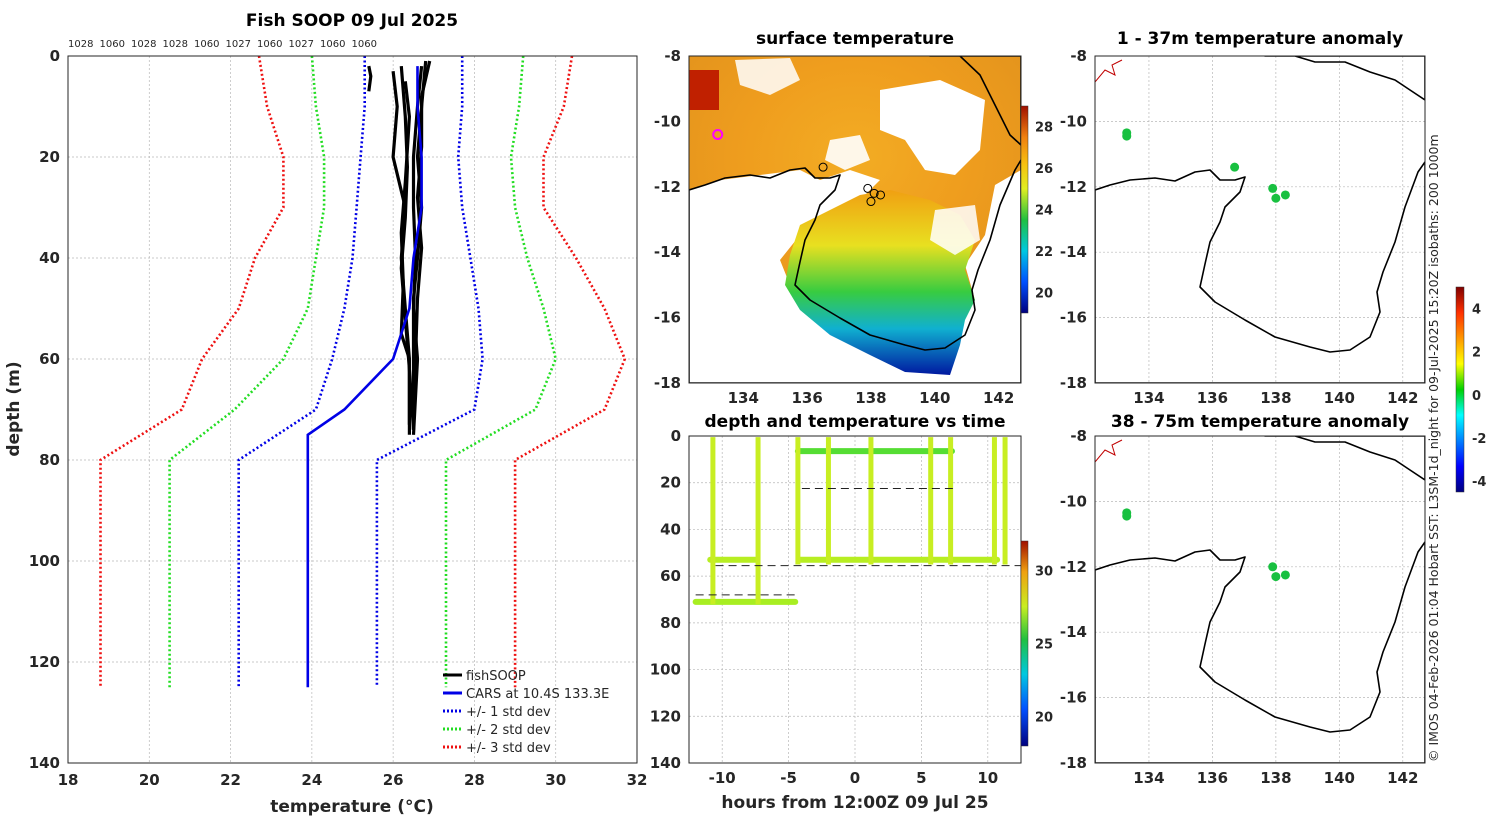 This screenshot has height=820, width=1500. Describe the element at coordinates (1044, 293) in the screenshot. I see `sst-colorbar-tick: 20` at that location.